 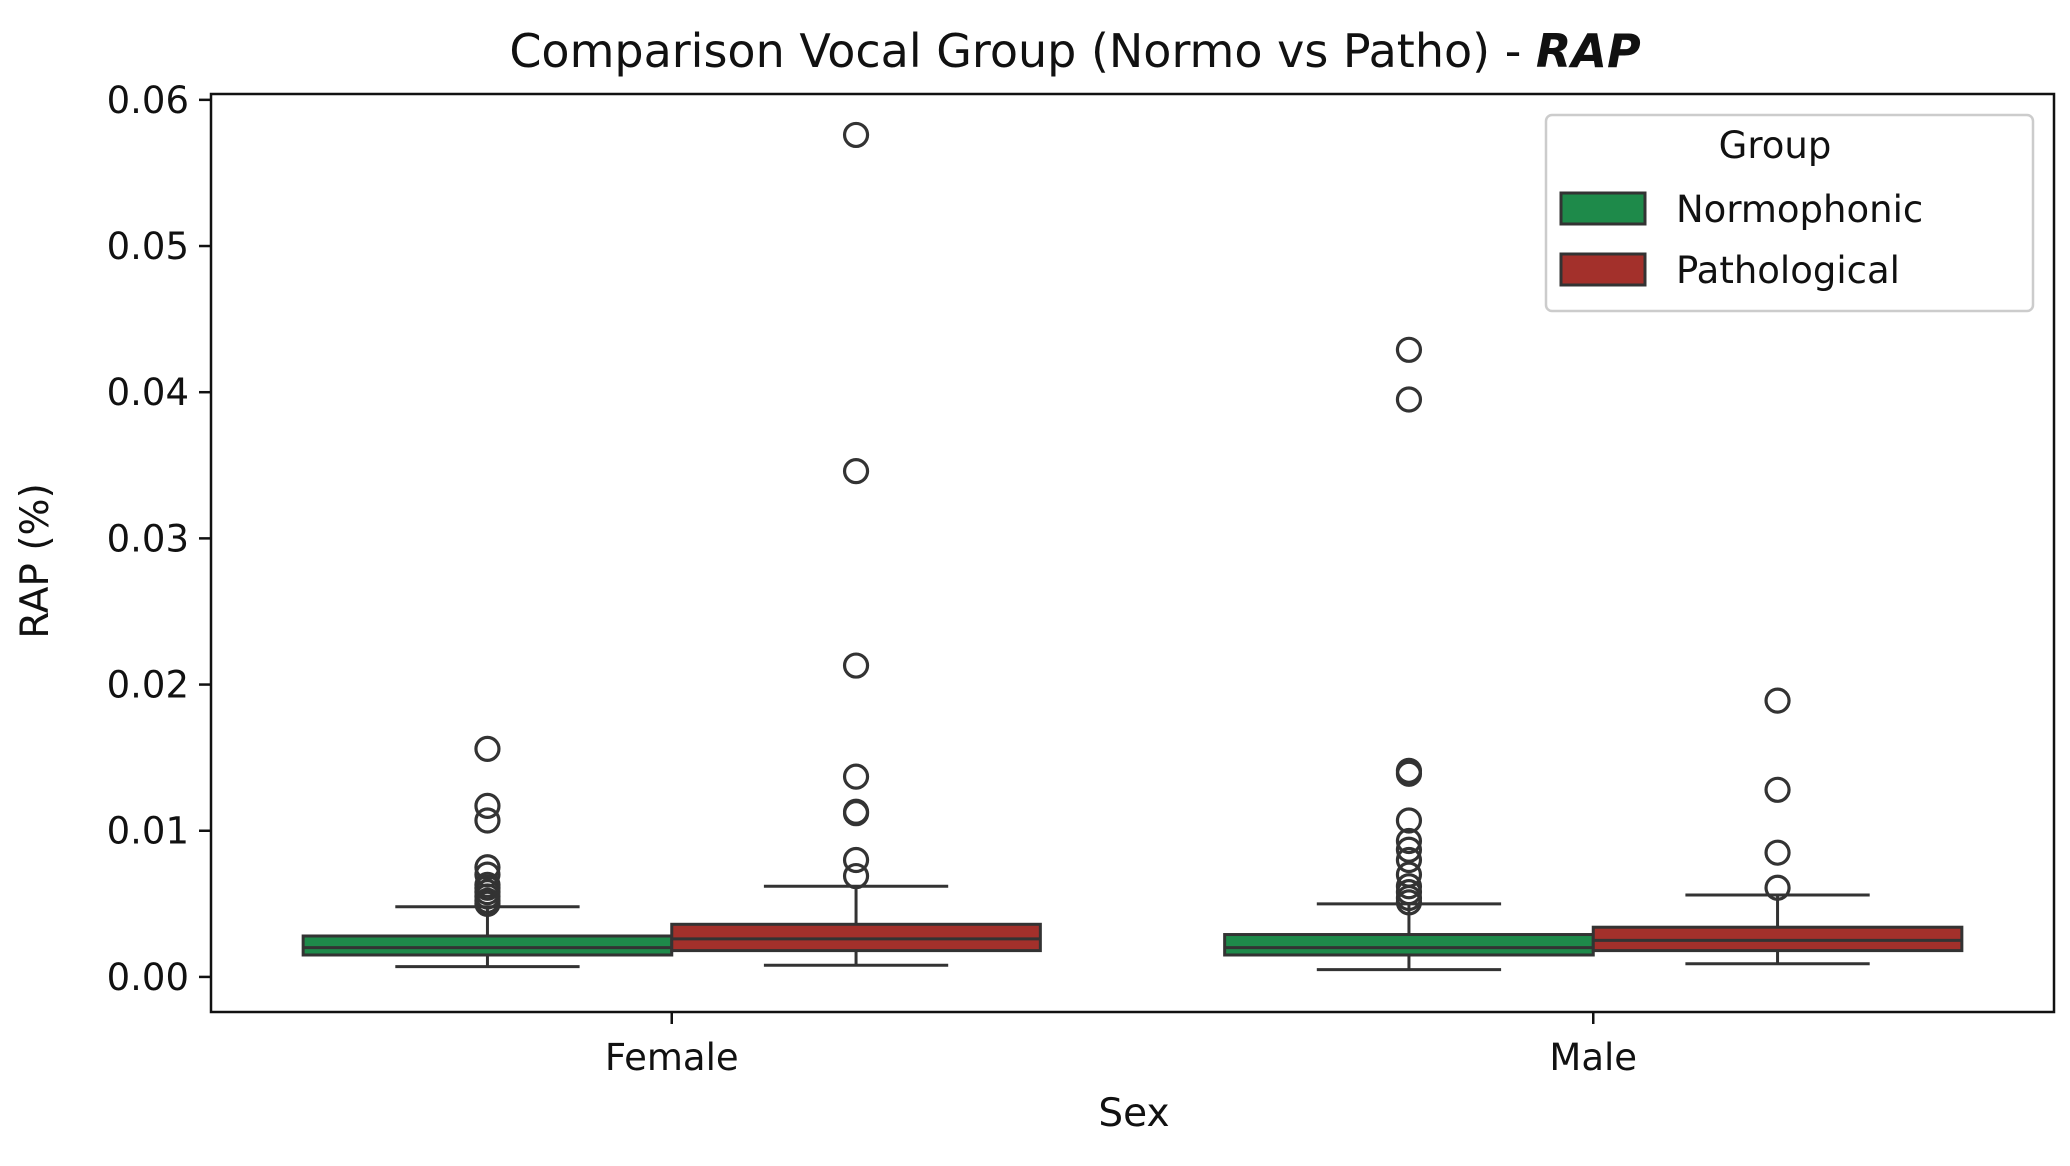 What do you see at coordinates (1788, 270) in the screenshot?
I see `legend-label-pathological: Pathological` at bounding box center [1788, 270].